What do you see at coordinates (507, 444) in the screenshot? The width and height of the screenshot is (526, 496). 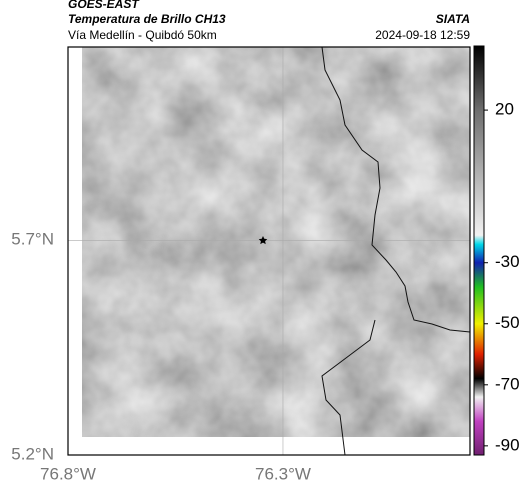 I see `colorbar-label: -90` at bounding box center [507, 444].